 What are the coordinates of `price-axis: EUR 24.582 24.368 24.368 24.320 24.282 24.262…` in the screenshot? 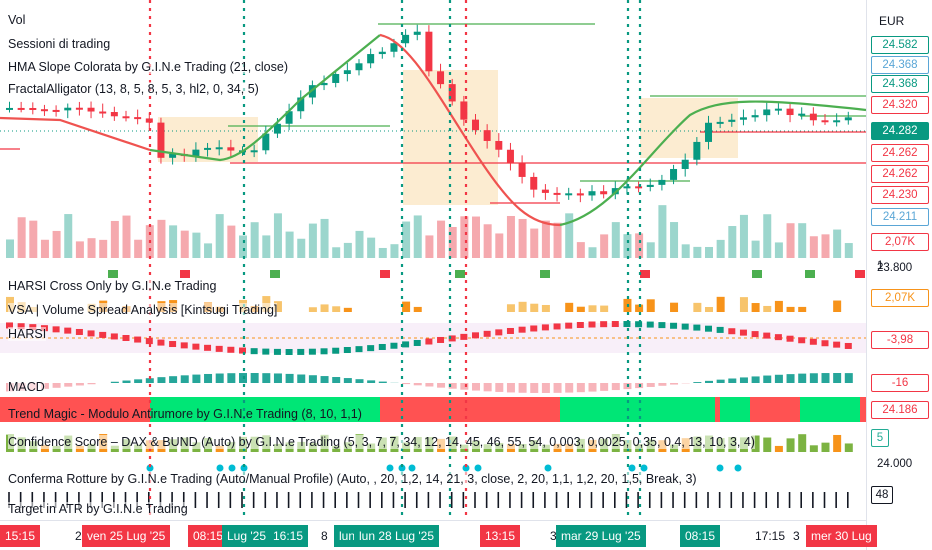 It's located at (899, 275).